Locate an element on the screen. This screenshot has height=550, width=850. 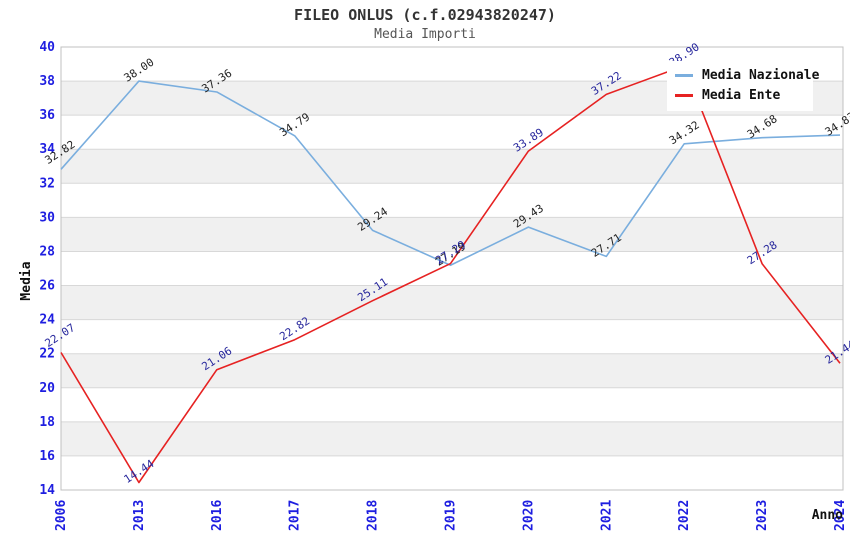
y-tick-label: 28 is located at coordinates (47, 251).